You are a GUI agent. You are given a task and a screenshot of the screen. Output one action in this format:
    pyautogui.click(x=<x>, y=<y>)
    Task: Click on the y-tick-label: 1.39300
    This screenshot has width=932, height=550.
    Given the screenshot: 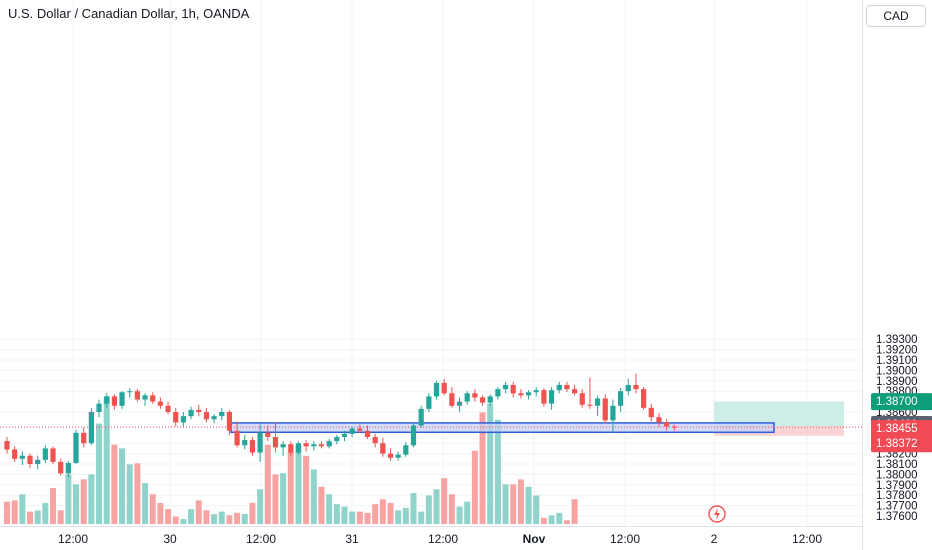 What is the action you would take?
    pyautogui.click(x=897, y=340)
    